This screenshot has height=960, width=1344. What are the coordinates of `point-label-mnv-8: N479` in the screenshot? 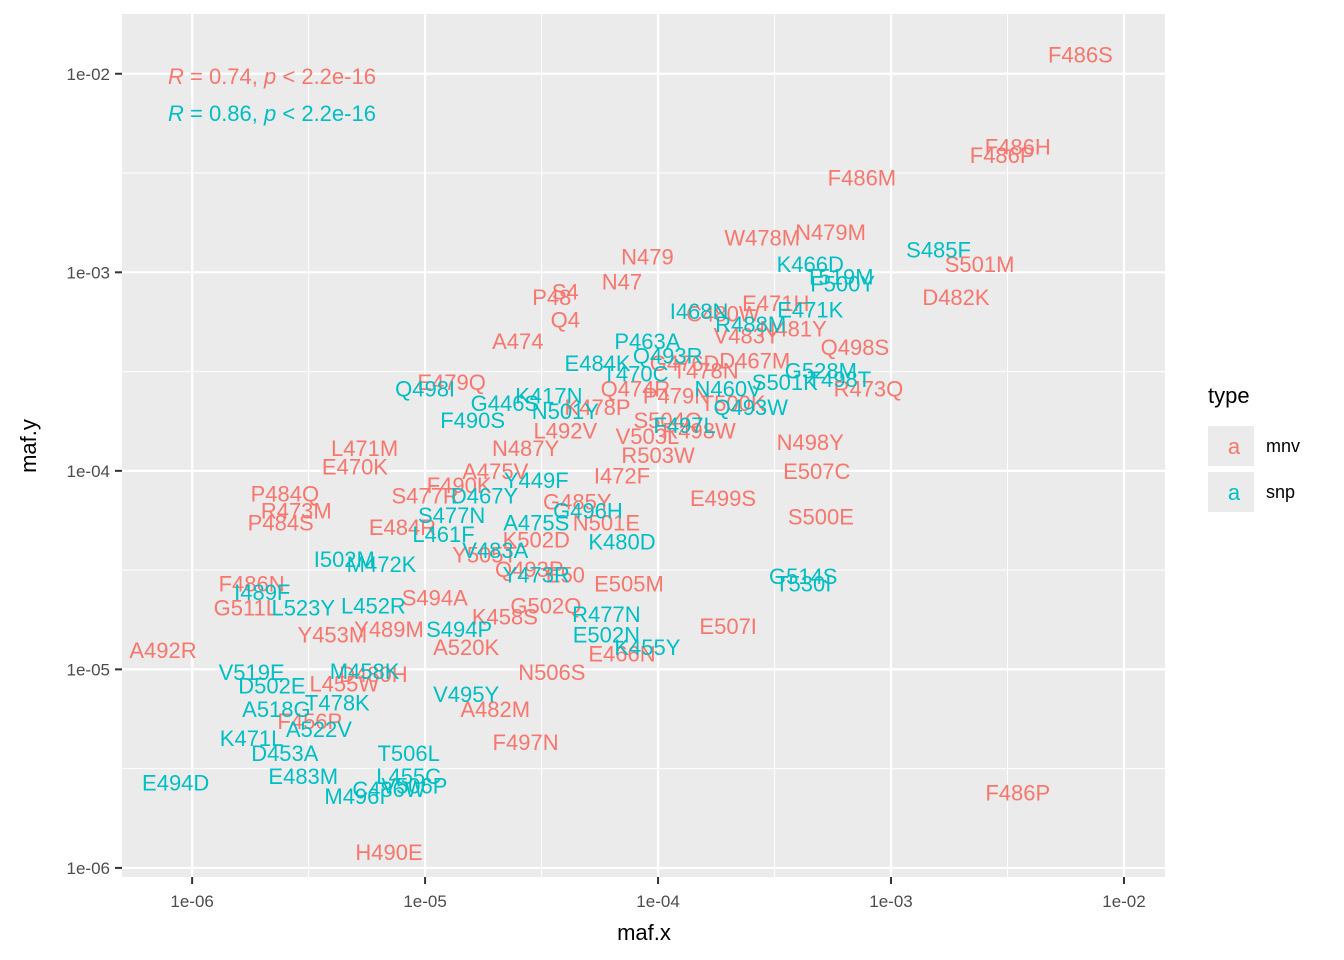 It's located at (647, 257).